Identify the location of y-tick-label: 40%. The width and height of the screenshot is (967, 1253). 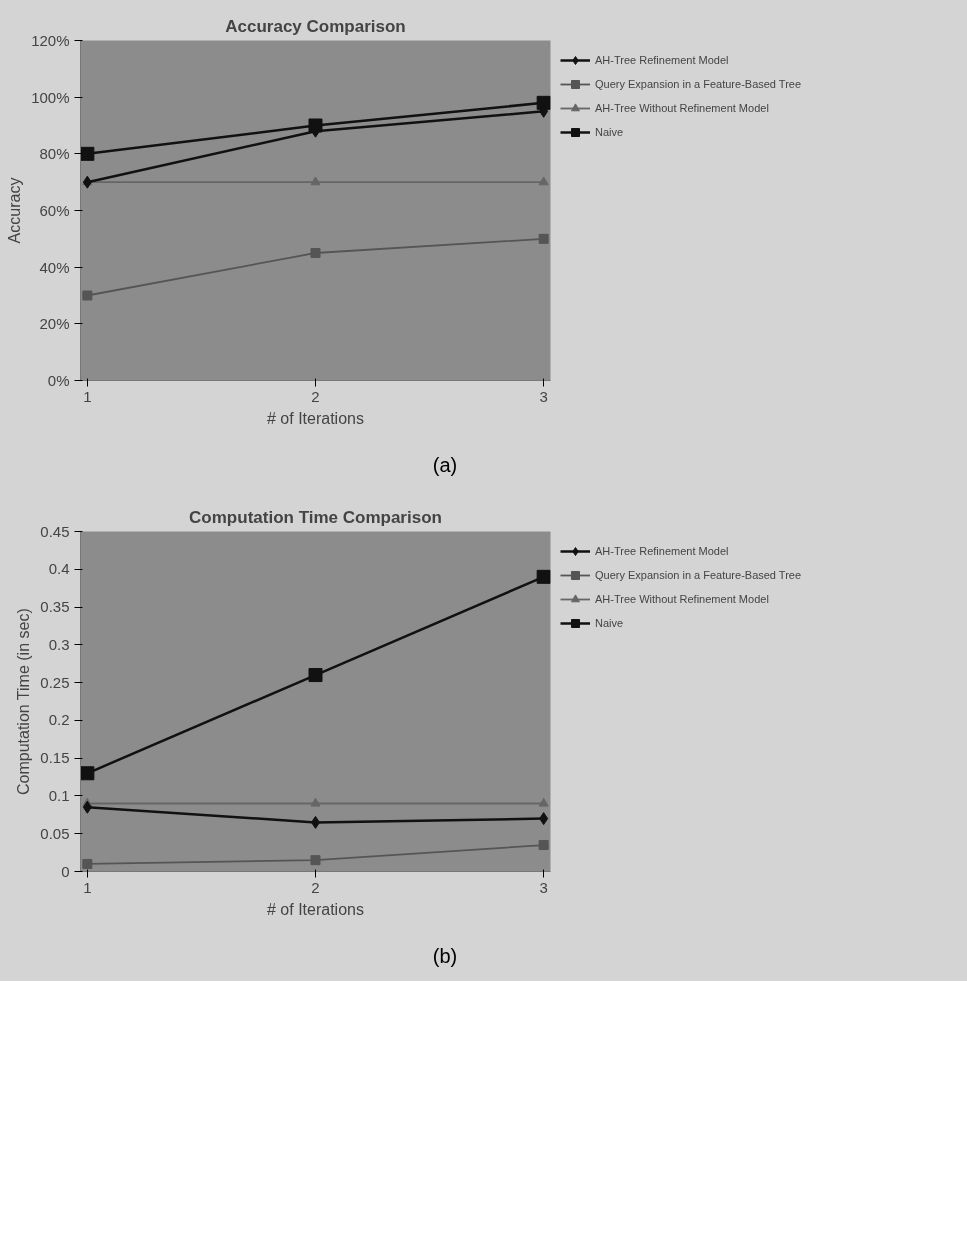
(54, 267).